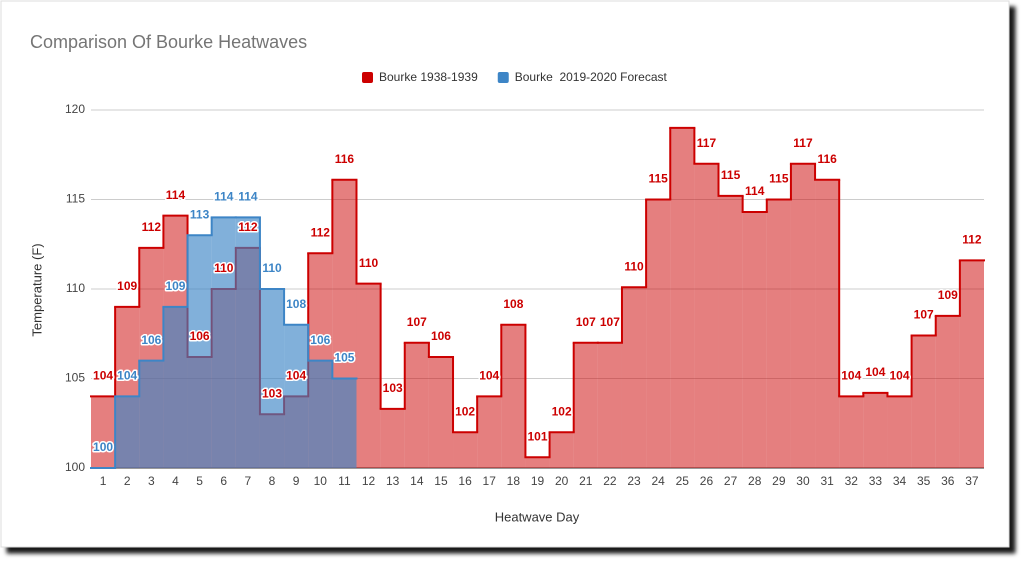 The image size is (1024, 565). What do you see at coordinates (948, 481) in the screenshot?
I see `x-tick-label: 36` at bounding box center [948, 481].